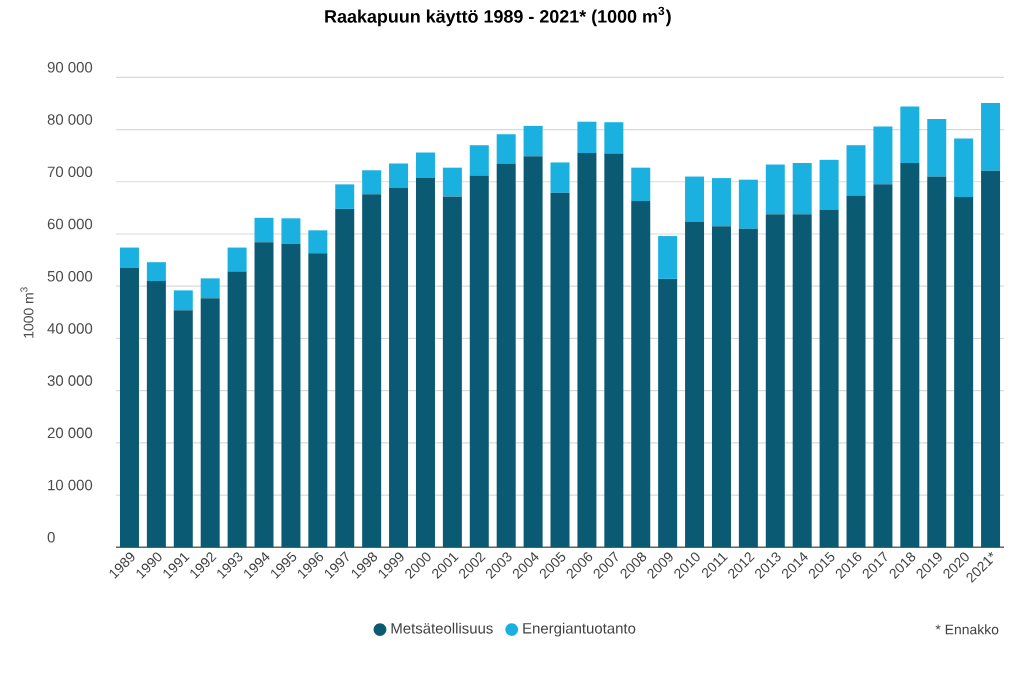  What do you see at coordinates (498, 16) in the screenshot?
I see `chart-title: Raakapuun käyttö 1989 - 2021* (1000 m$^{3}$)` at bounding box center [498, 16].